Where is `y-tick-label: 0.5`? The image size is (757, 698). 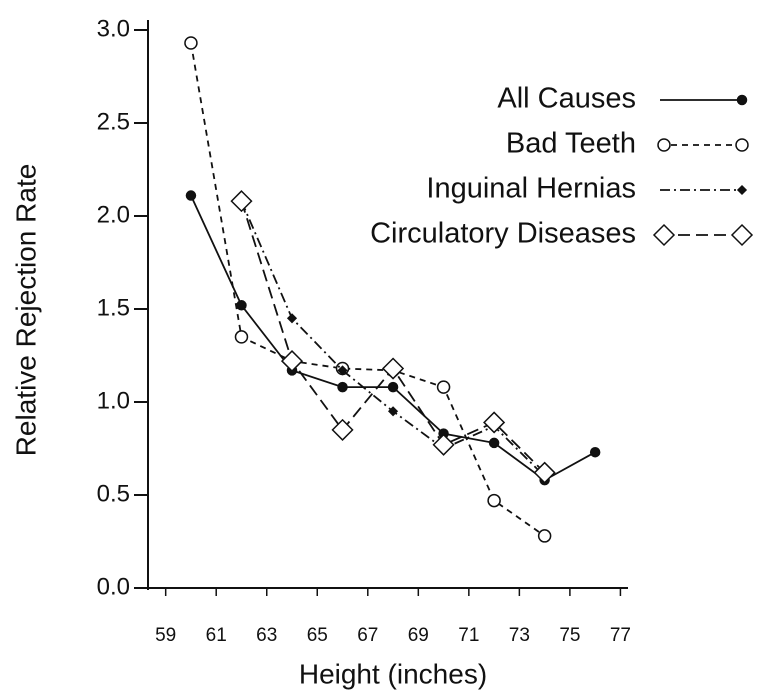 y-tick-label: 0.5 is located at coordinates (113, 493).